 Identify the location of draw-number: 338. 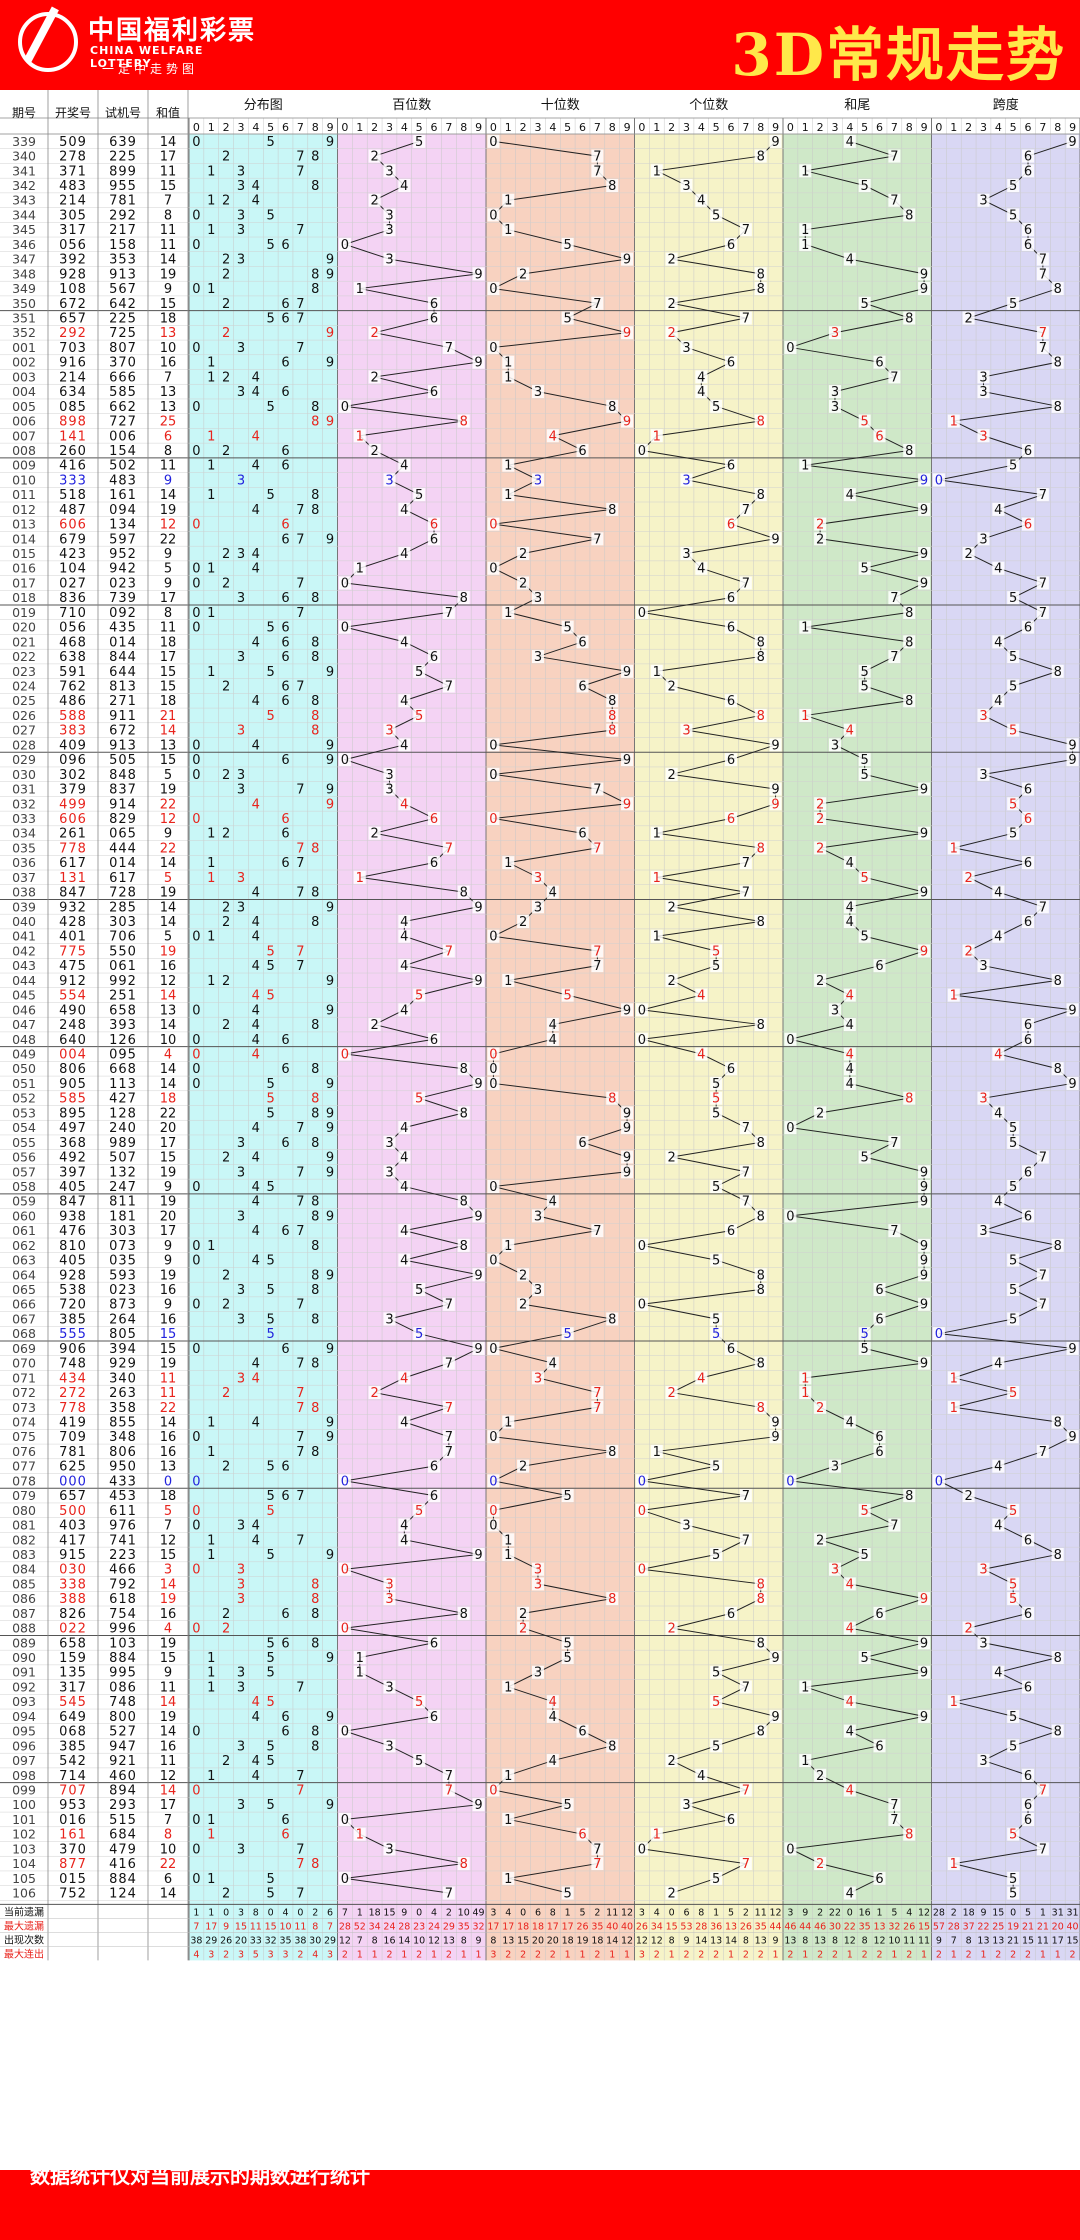
(73, 1584).